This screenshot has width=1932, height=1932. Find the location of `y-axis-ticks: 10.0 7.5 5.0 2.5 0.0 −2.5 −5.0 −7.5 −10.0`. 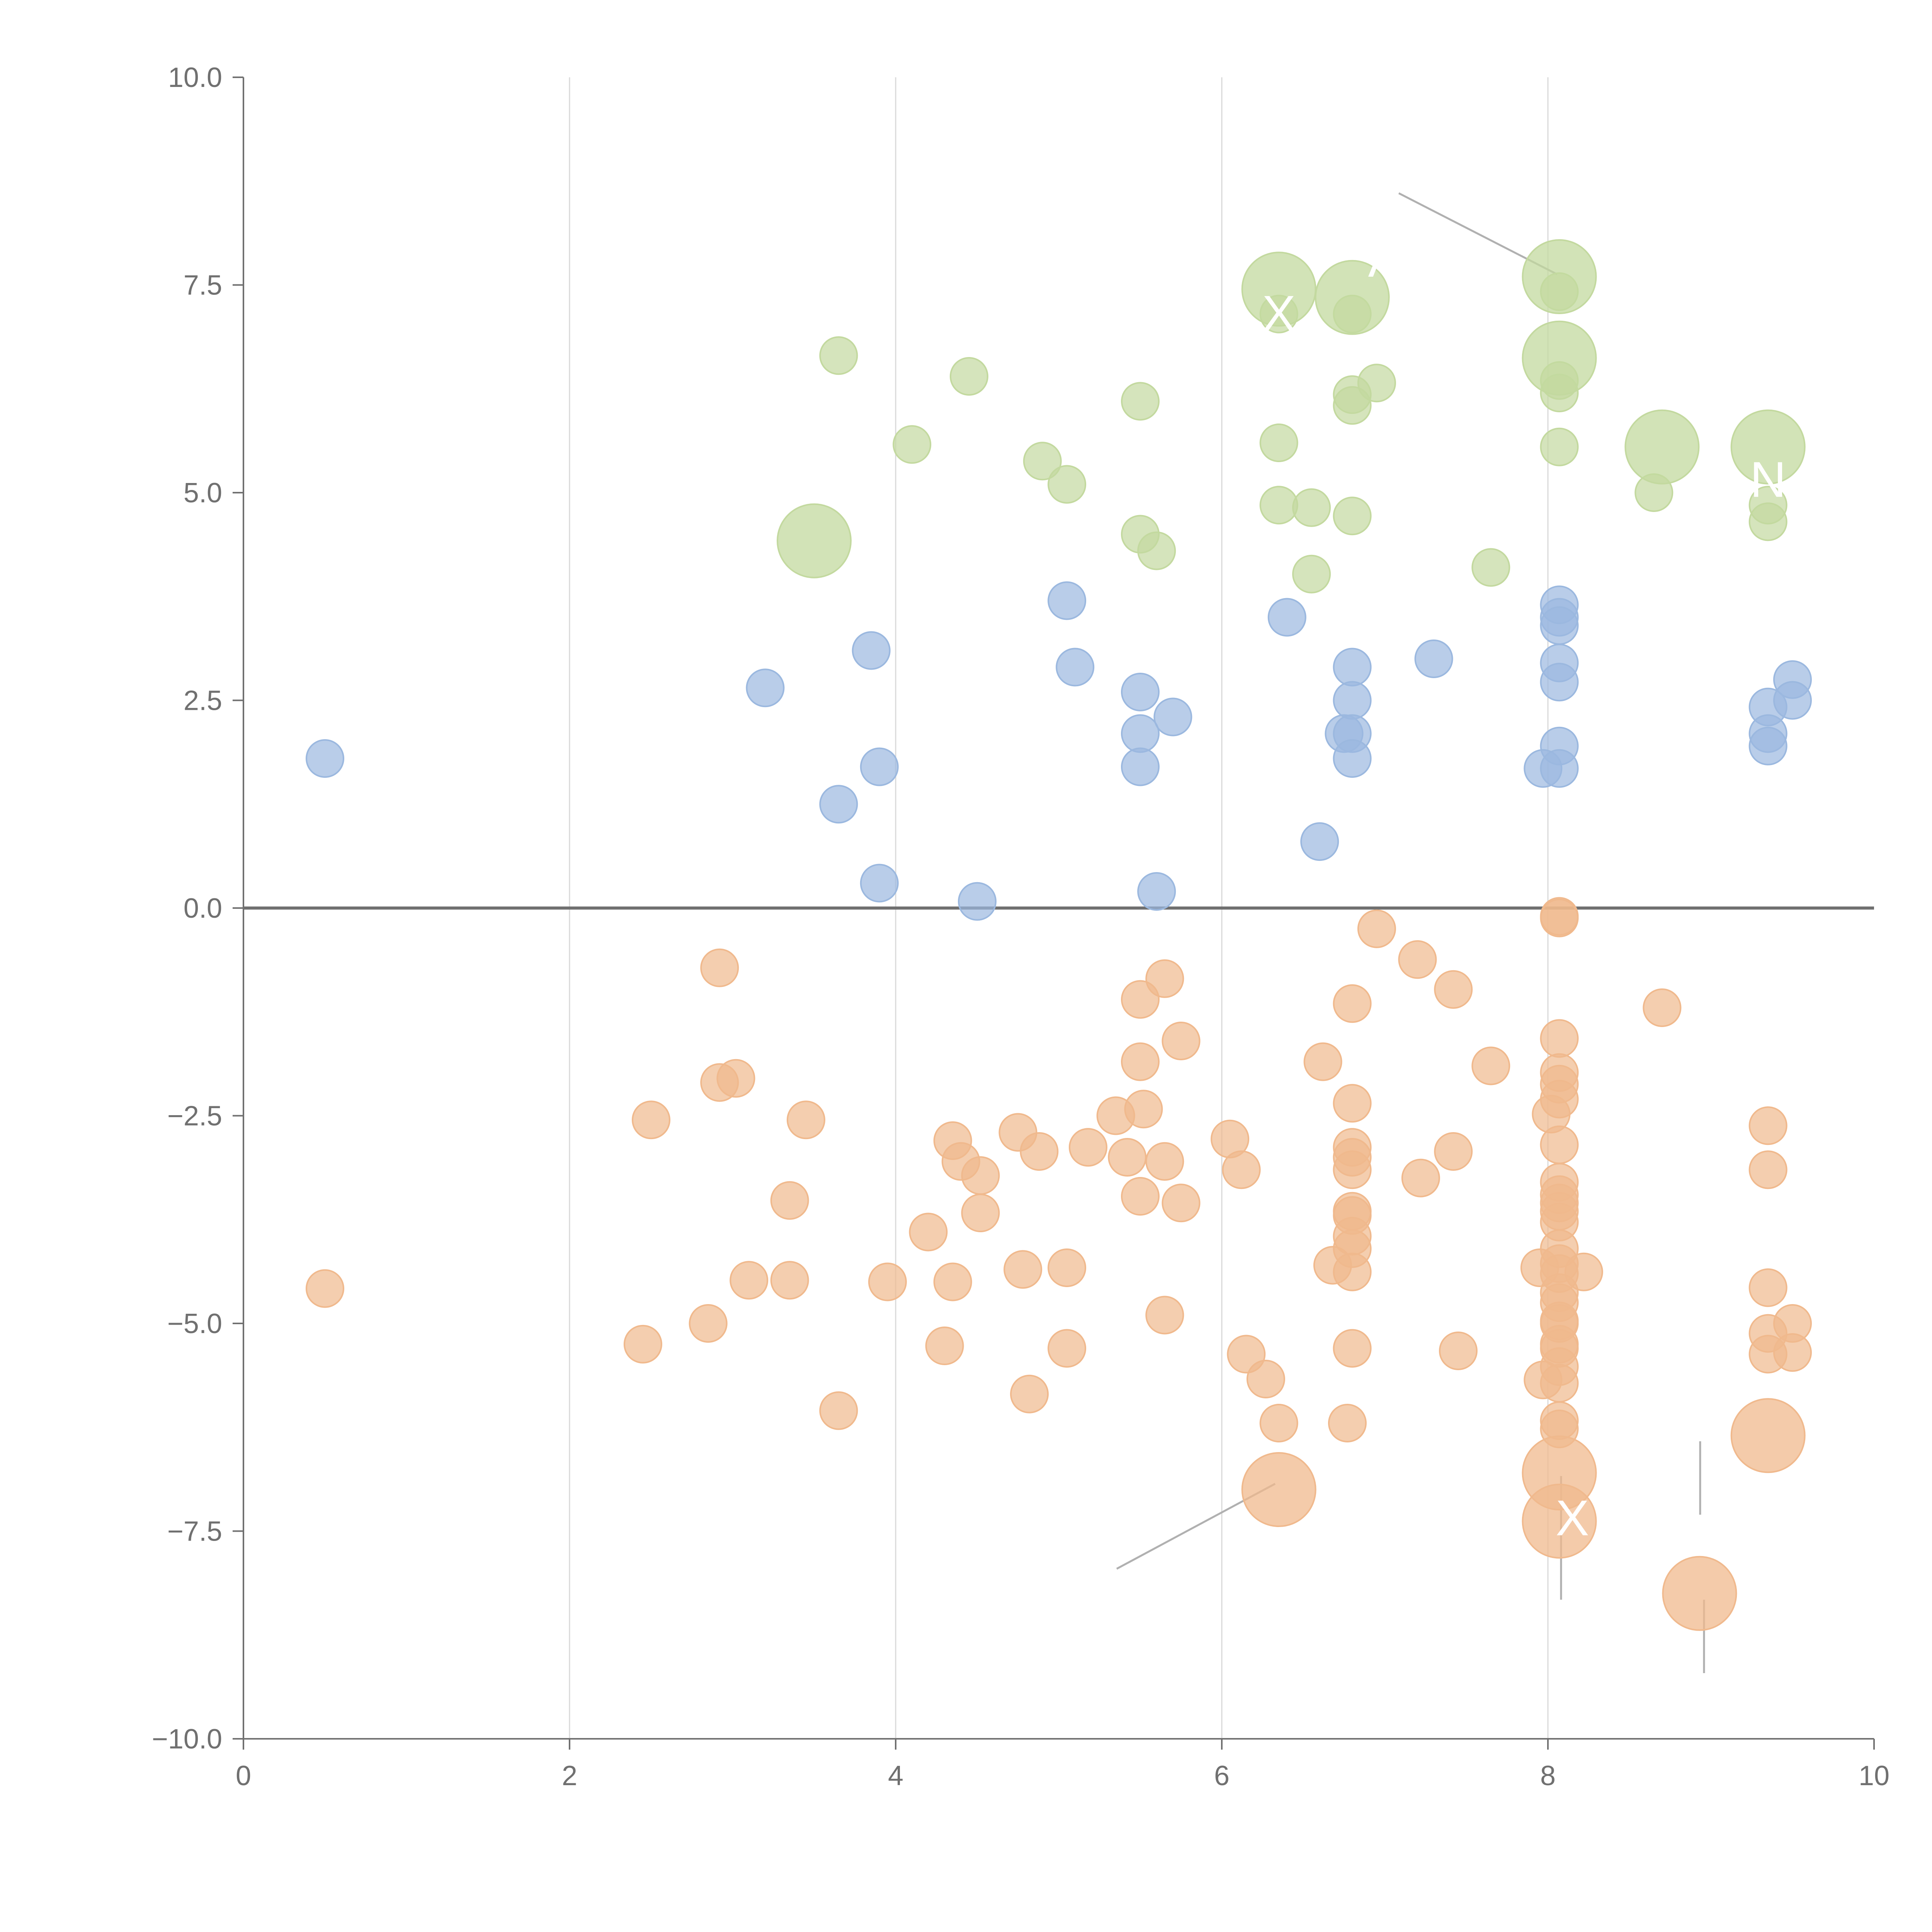

y-axis-ticks: 10.0 7.5 5.0 2.5 0.0 −2.5 −5.0 −7.5 −10.0 is located at coordinates (198, 908).